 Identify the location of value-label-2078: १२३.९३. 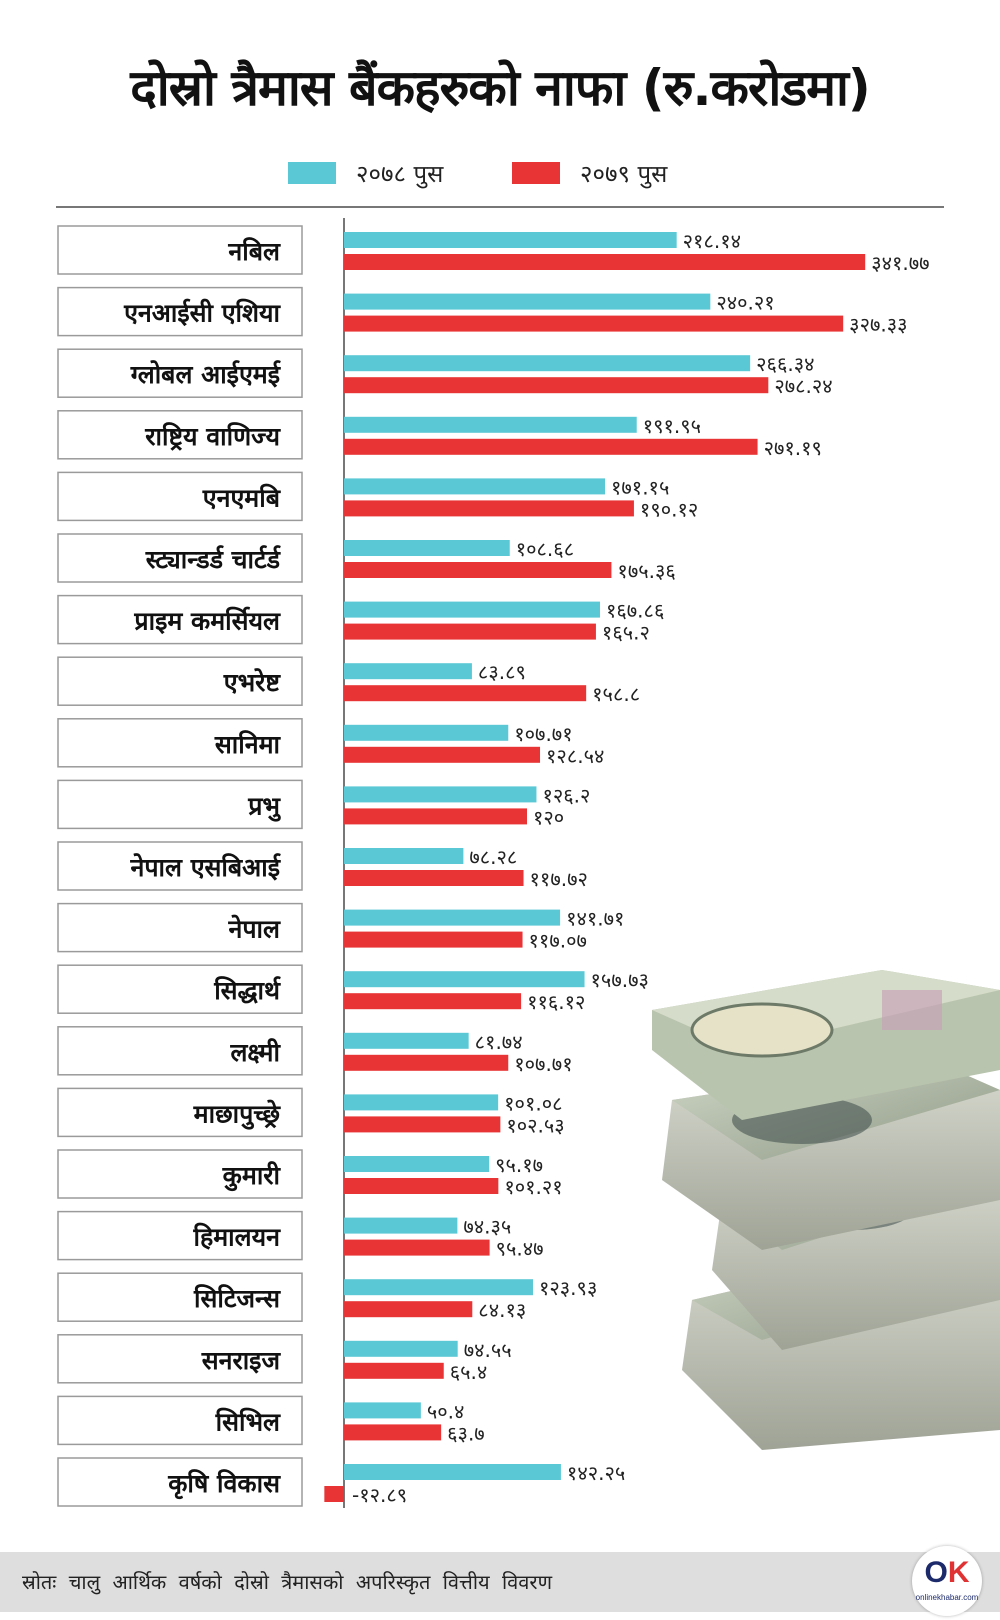
(568, 1288).